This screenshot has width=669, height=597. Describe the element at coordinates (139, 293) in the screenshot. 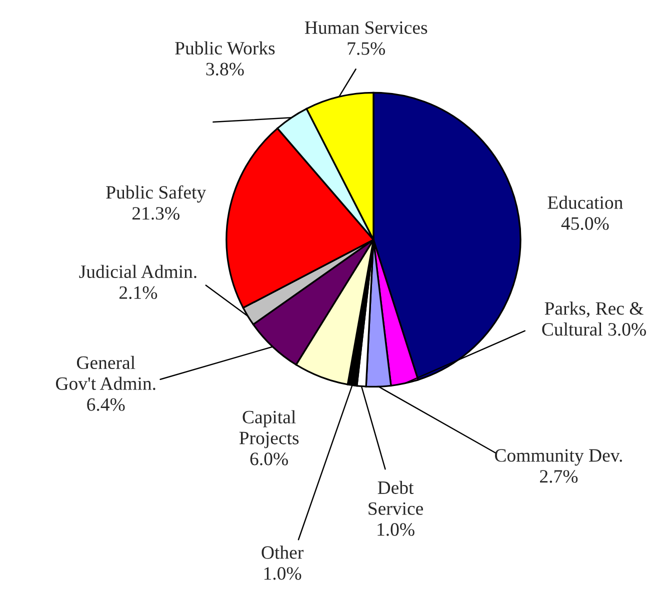

I see `data-label: 2.1%` at that location.